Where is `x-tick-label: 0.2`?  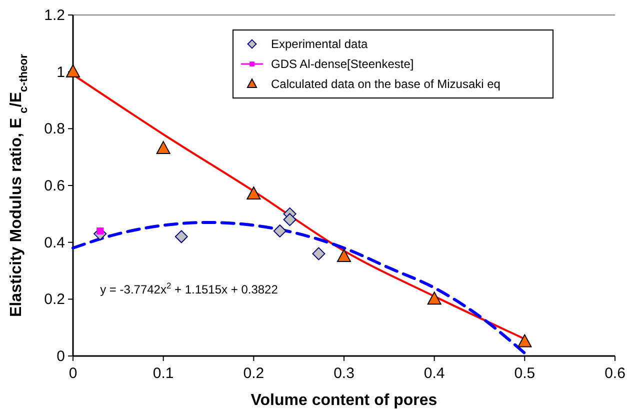
x-tick-label: 0.2 is located at coordinates (253, 373).